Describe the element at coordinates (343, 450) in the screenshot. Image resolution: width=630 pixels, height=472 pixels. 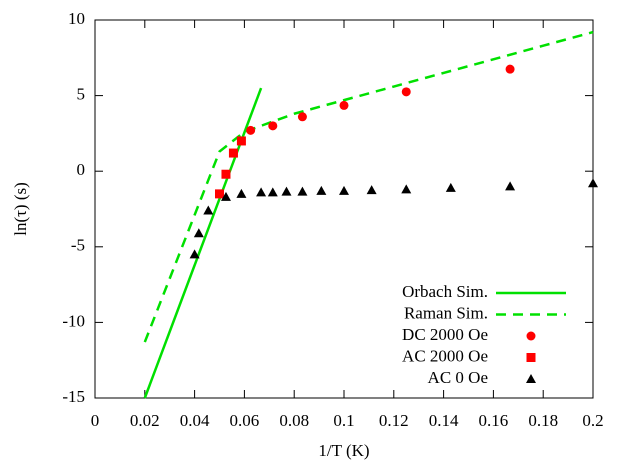
I see `x-axis-label: 1/T (K)` at that location.